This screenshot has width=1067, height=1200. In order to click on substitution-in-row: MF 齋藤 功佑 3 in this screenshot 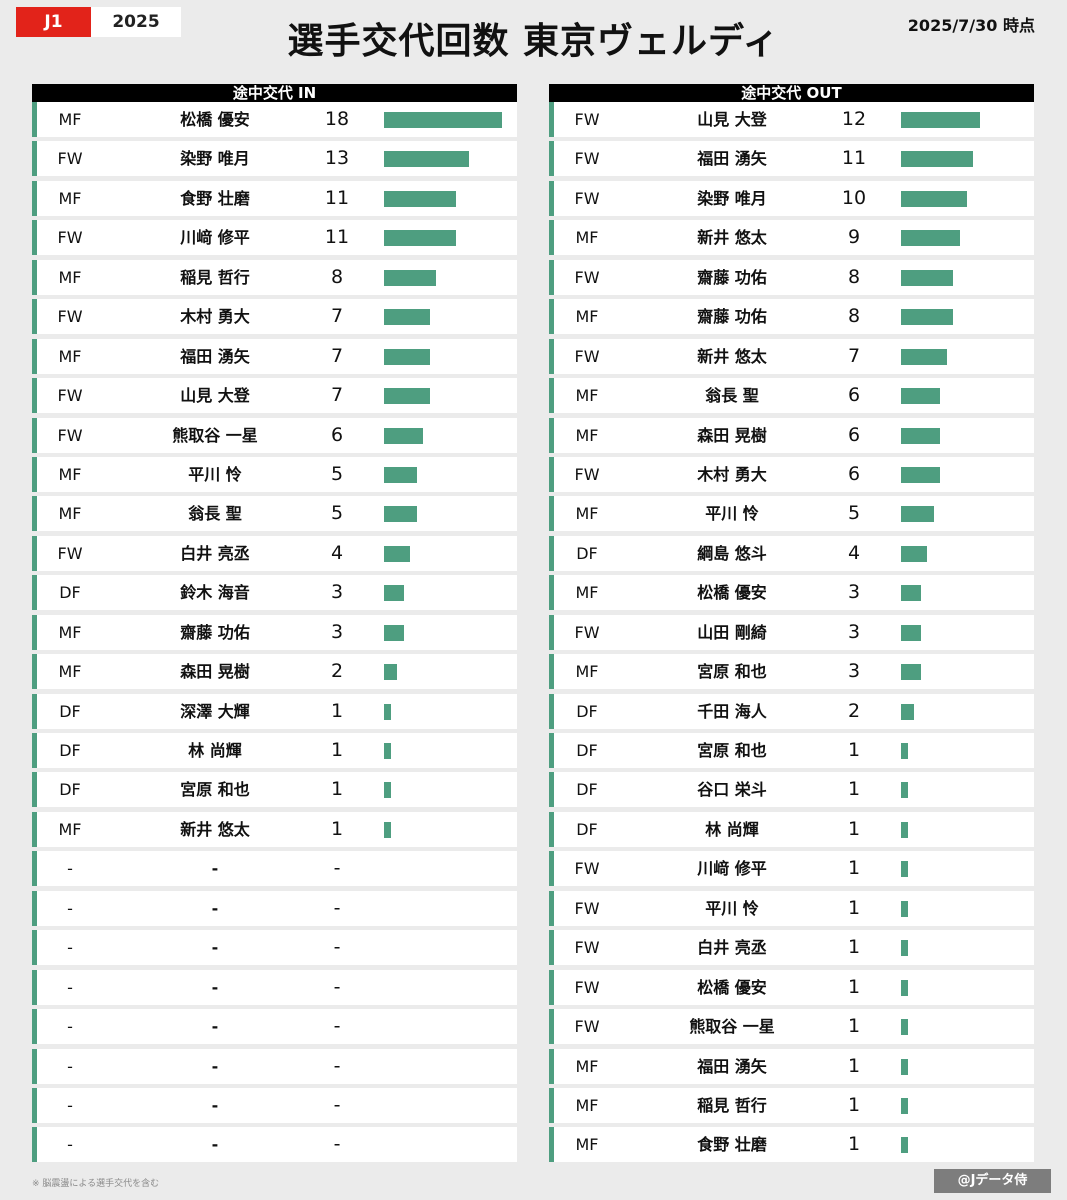, I will do `click(274, 632)`.